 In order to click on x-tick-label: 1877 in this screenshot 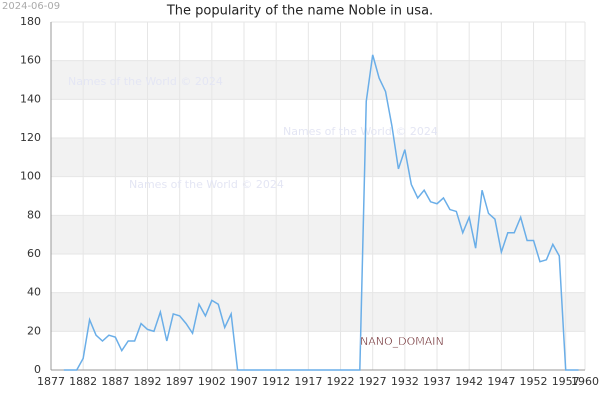, I will do `click(51, 381)`.